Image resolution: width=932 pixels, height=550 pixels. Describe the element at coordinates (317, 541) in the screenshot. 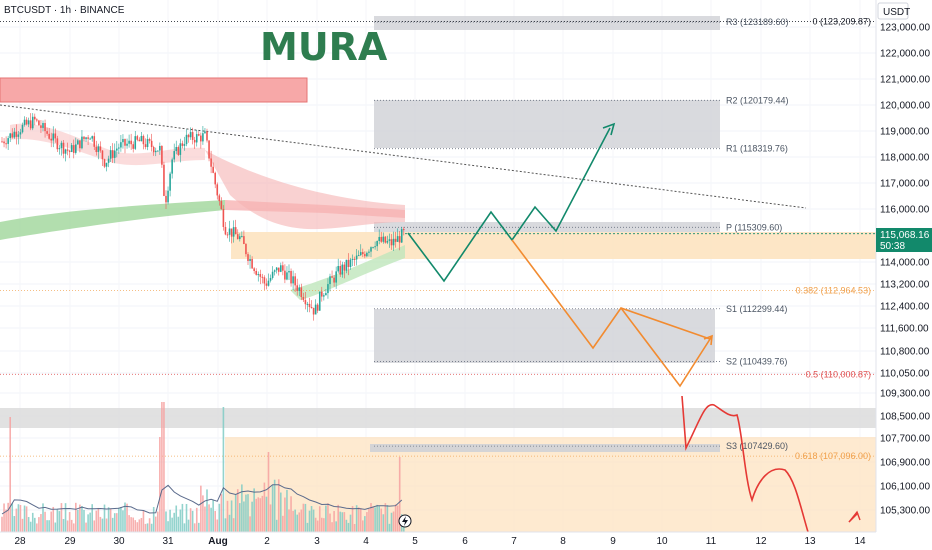

I see `date-tick: 3` at that location.